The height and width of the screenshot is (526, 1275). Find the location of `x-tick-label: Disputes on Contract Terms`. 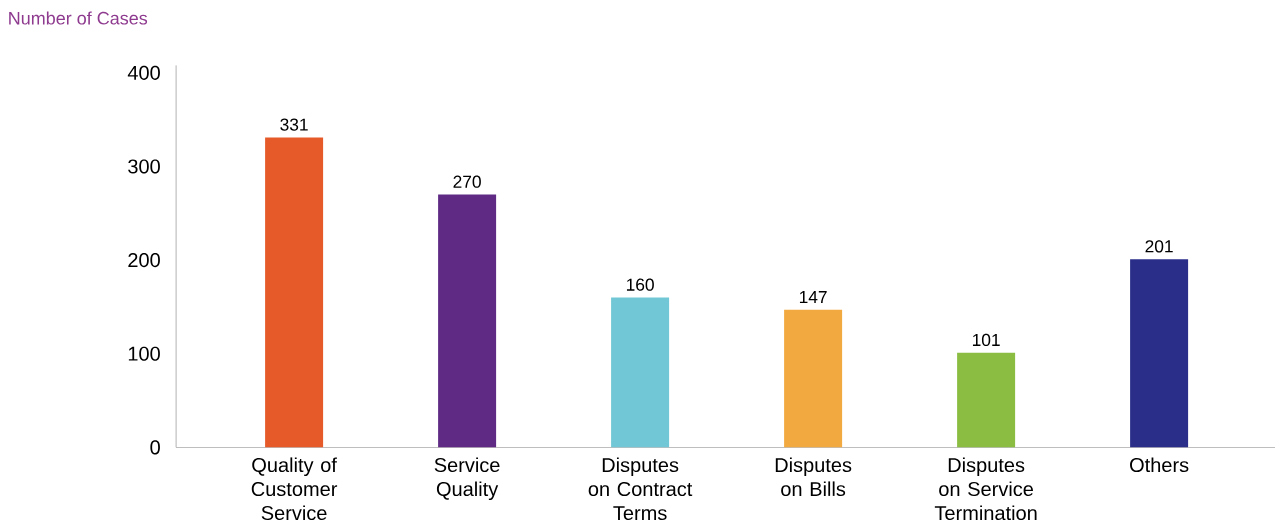

x-tick-label: Disputes on Contract Terms is located at coordinates (640, 489).